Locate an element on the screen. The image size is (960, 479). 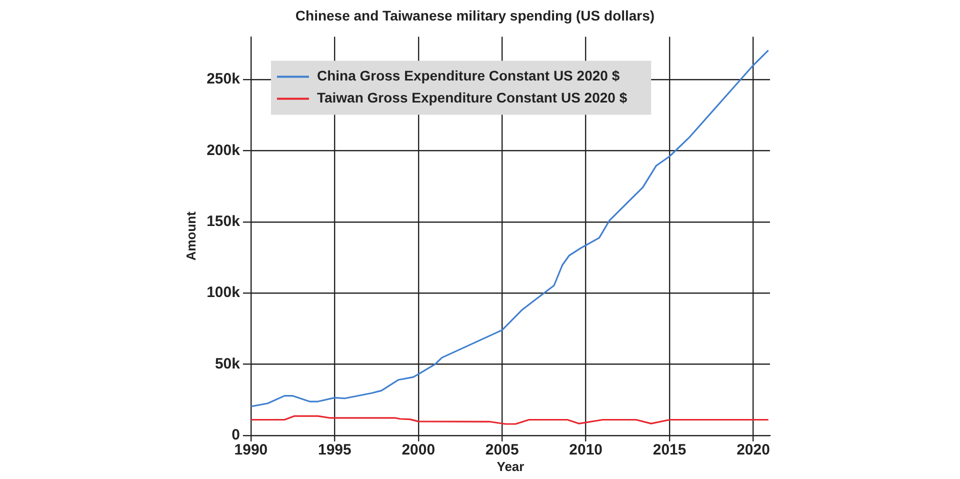
y-tick-label: 150k is located at coordinates (223, 221).